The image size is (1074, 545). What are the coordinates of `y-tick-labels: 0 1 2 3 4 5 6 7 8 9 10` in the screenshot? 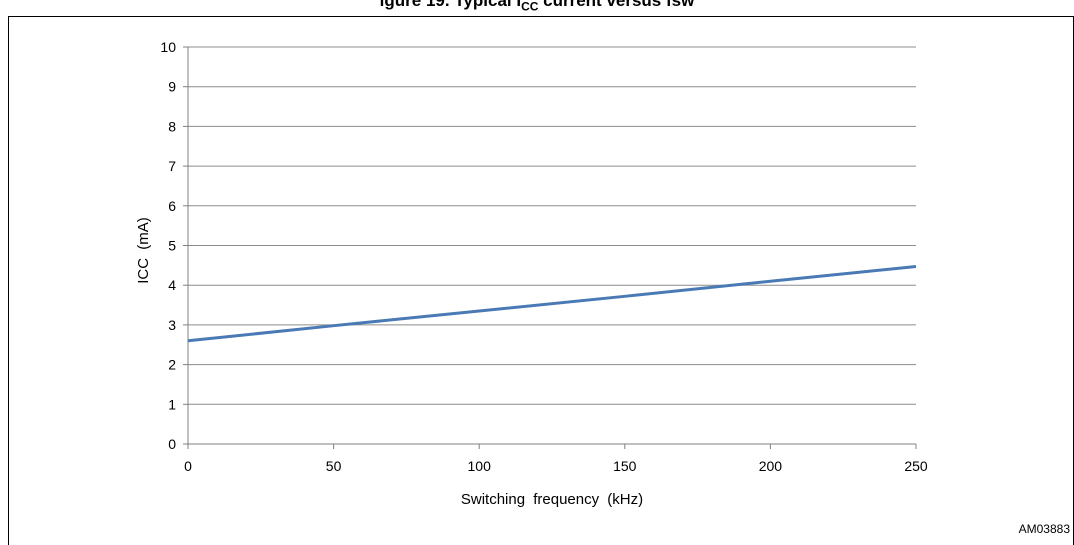 It's located at (168, 245).